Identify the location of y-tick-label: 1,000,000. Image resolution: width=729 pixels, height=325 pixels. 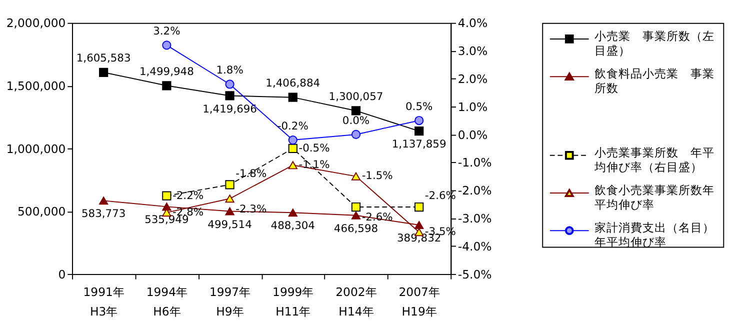
(36, 149).